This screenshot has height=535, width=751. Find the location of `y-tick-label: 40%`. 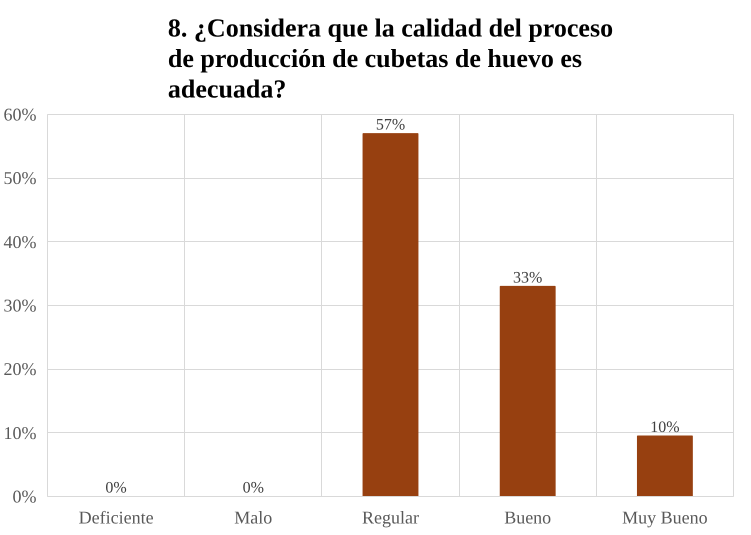

y-tick-label: 40% is located at coordinates (20, 242).